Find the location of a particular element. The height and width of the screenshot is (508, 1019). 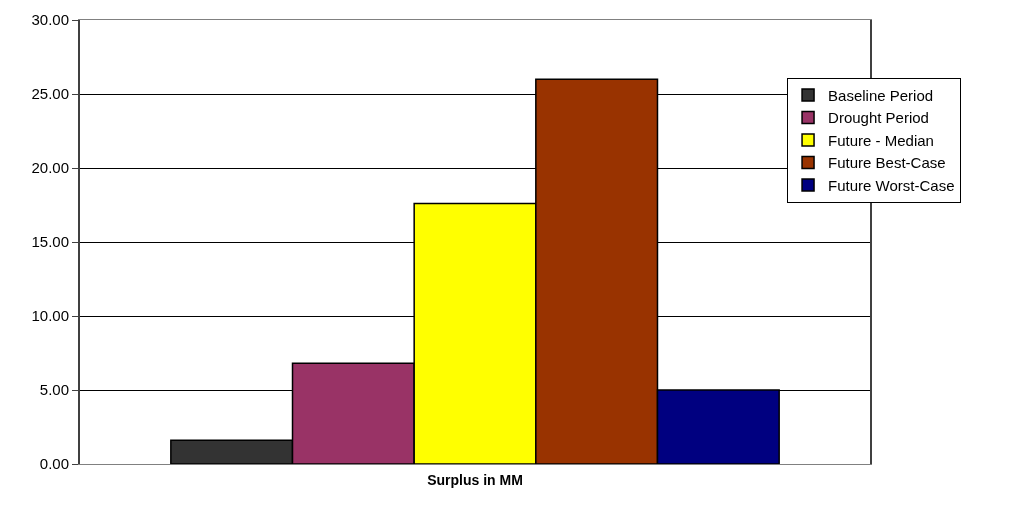

legend-label: Future Best-Case is located at coordinates (887, 163).